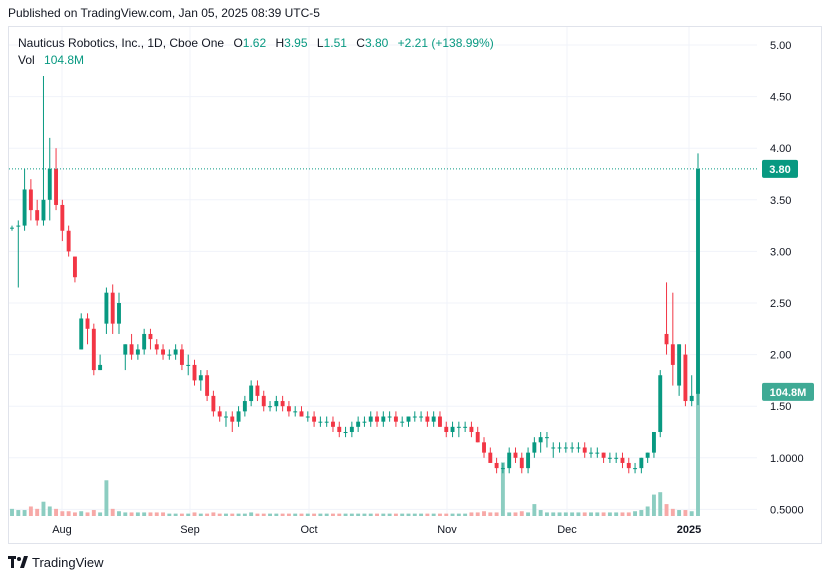 The image size is (830, 579). Describe the element at coordinates (64, 60) in the screenshot. I see `legend-vol-value: 104.8M` at that location.